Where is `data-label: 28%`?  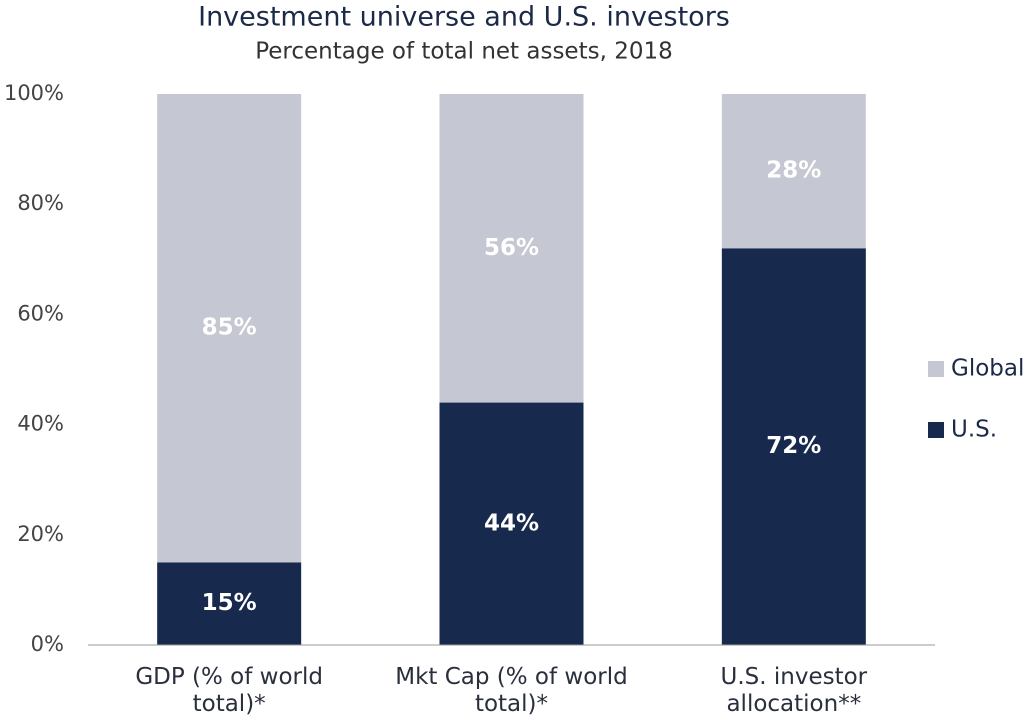
data-label: 28% is located at coordinates (793, 171).